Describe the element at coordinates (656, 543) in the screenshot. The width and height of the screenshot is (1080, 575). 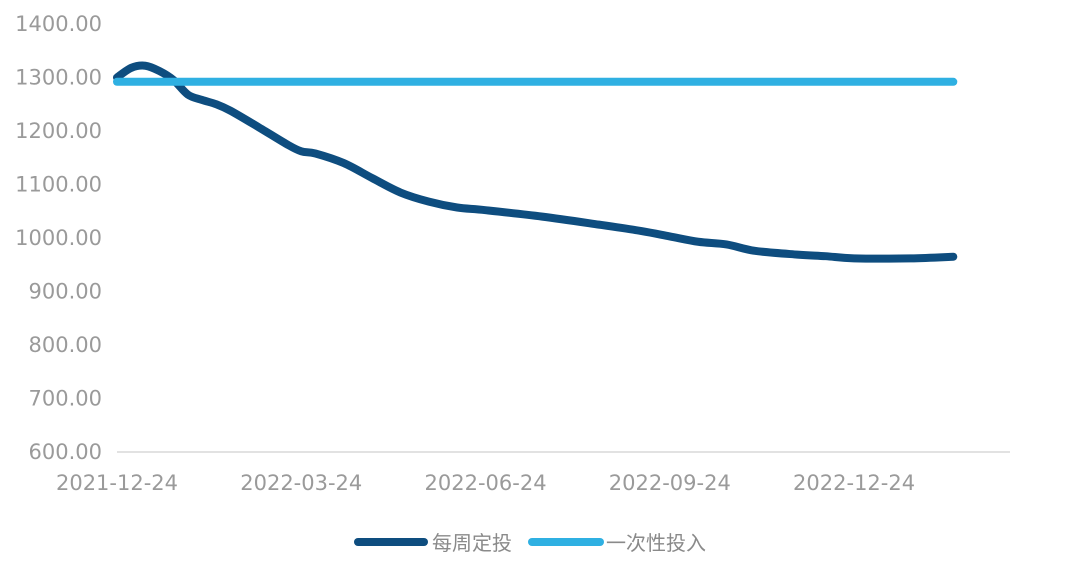
I see `legend-label-lump-sum: 一次性投入` at that location.